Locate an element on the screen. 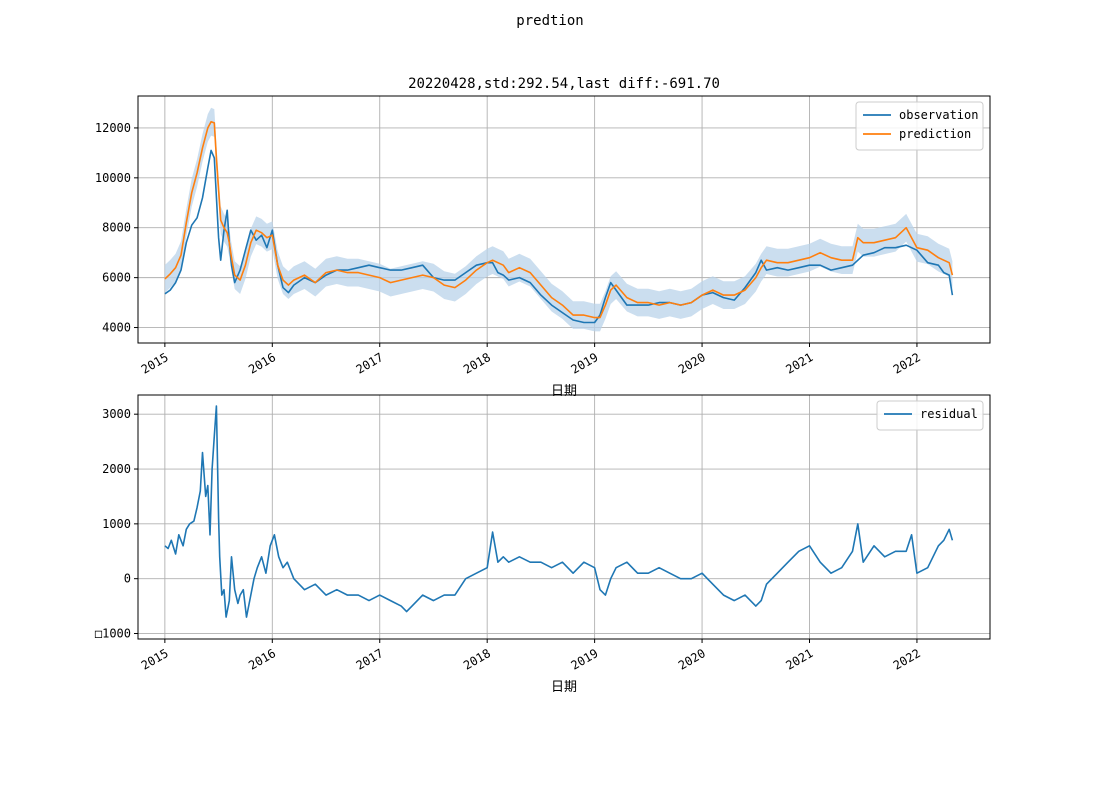  y-tick-label: 12000 is located at coordinates (113, 128).